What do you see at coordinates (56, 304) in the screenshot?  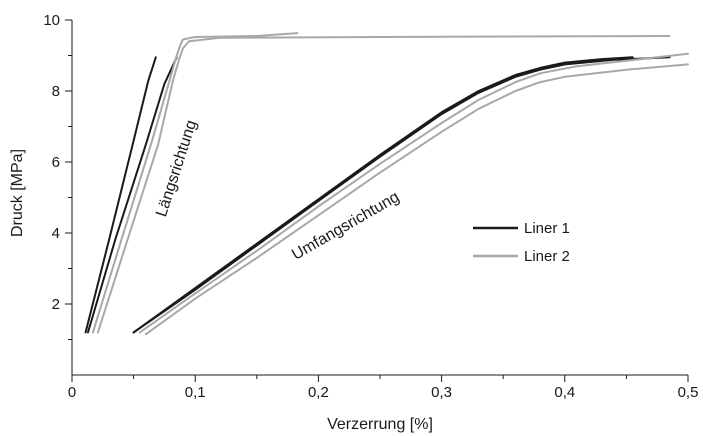 I see `y-tick-label: 2` at bounding box center [56, 304].